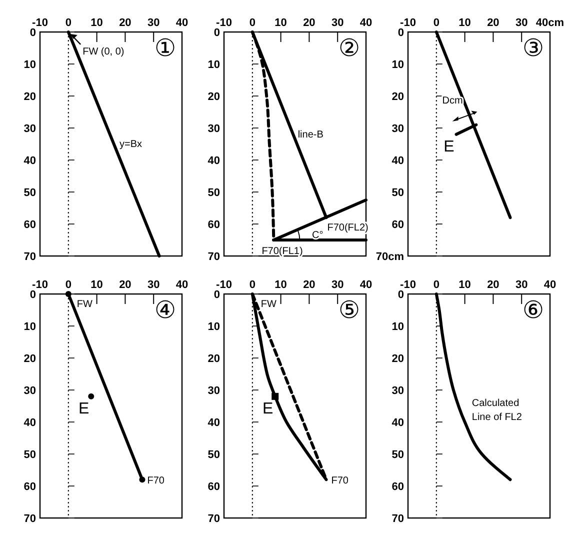 This screenshot has height=541, width=581. Describe the element at coordinates (497, 410) in the screenshot. I see `annotation: Calculated Line of FL2` at that location.